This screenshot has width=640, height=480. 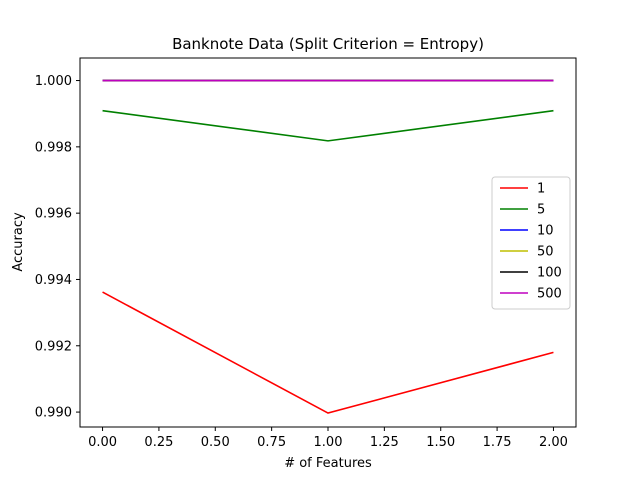 What do you see at coordinates (18, 242) in the screenshot?
I see `y-axis-label: Accuracy` at bounding box center [18, 242].